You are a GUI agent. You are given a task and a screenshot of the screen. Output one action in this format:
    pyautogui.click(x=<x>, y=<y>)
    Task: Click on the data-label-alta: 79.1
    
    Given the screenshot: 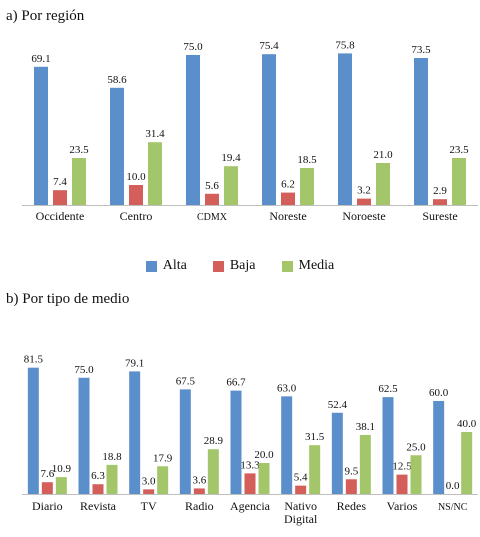 What is the action you would take?
    pyautogui.click(x=134, y=363)
    